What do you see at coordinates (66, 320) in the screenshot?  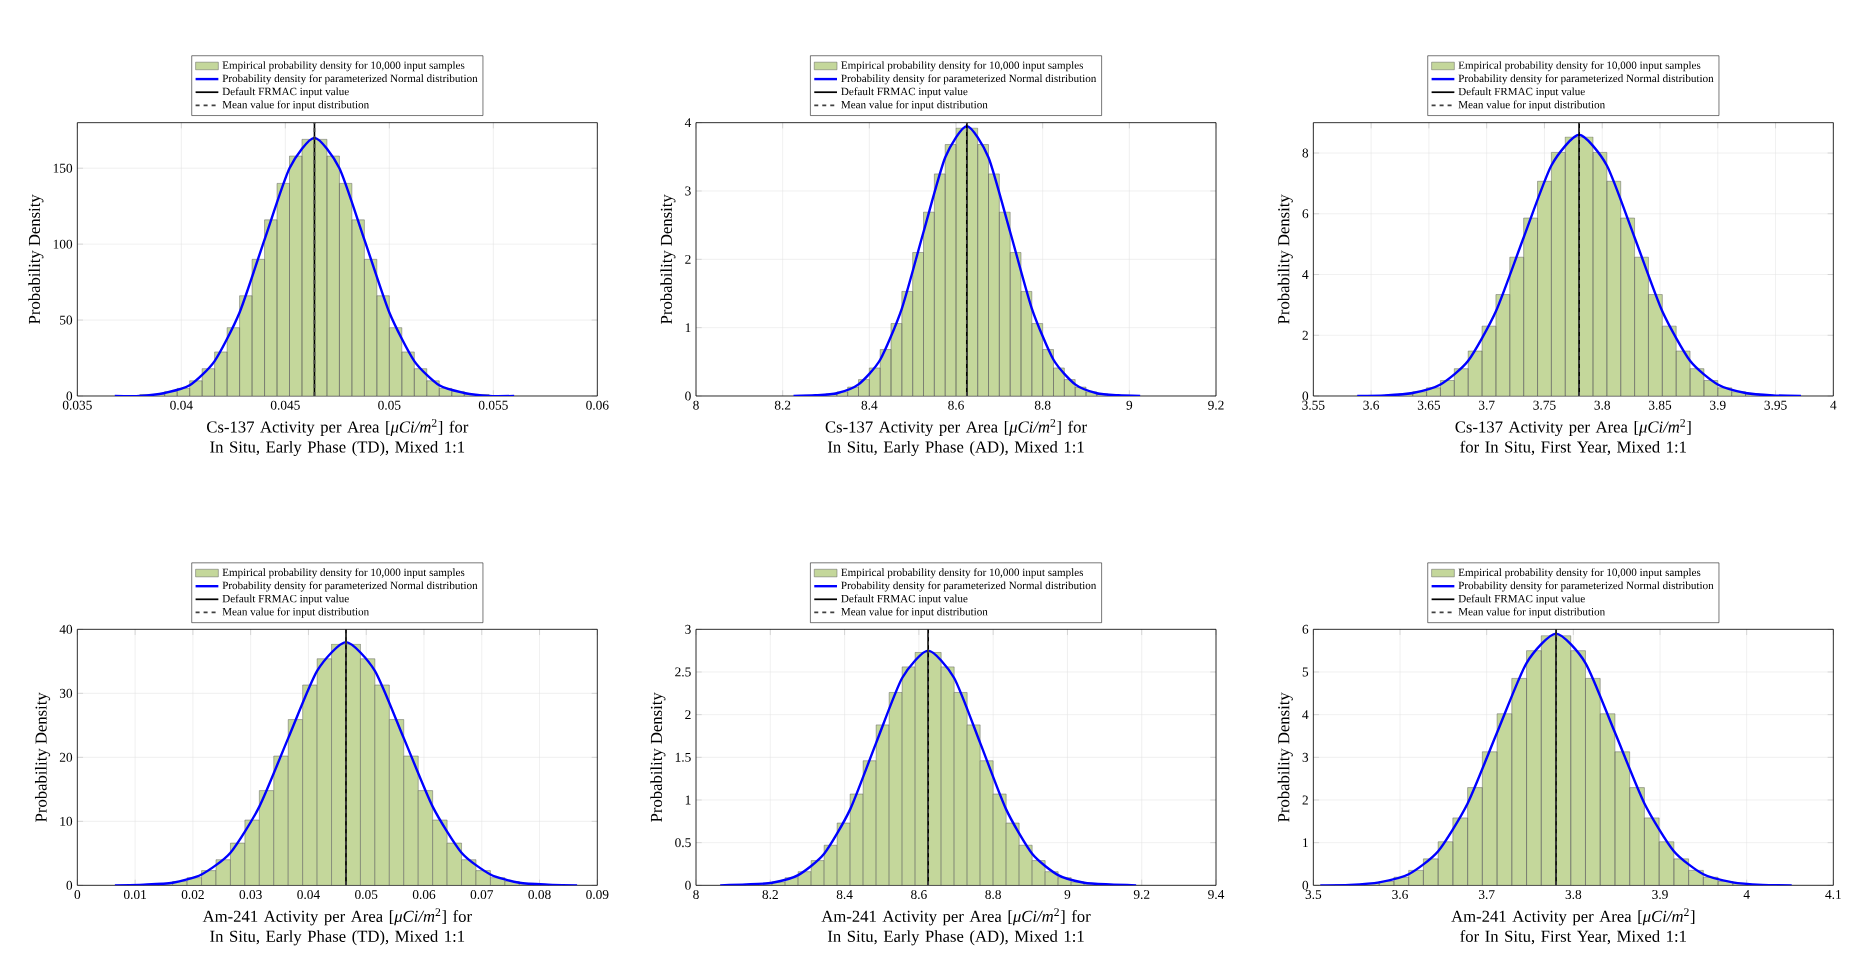 I see `y-tick-label: 50` at bounding box center [66, 320].